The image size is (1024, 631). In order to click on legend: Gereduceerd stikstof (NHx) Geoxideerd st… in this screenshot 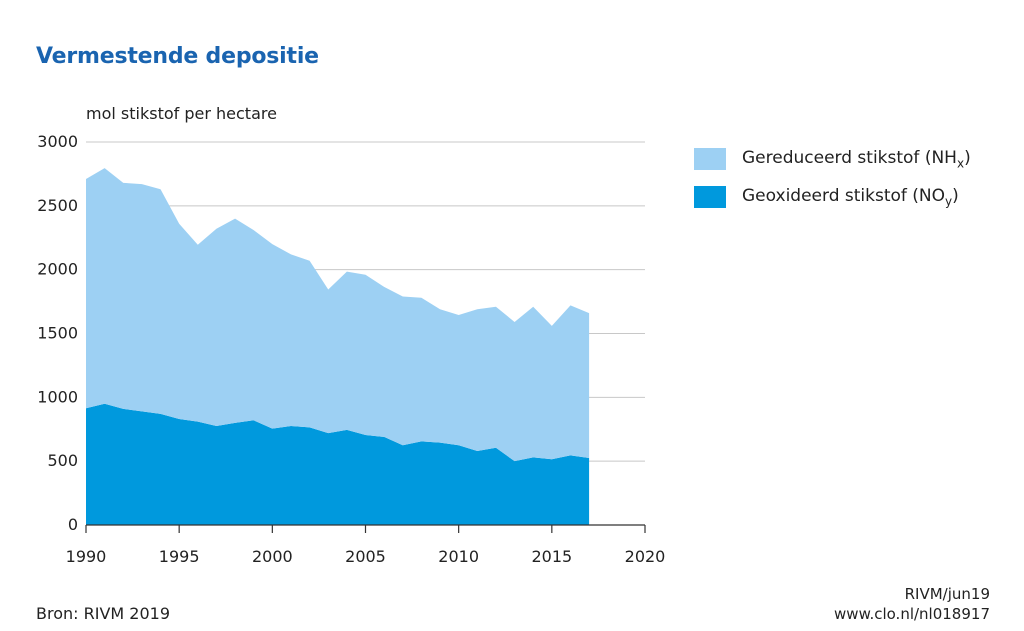, I will do `click(832, 178)`.